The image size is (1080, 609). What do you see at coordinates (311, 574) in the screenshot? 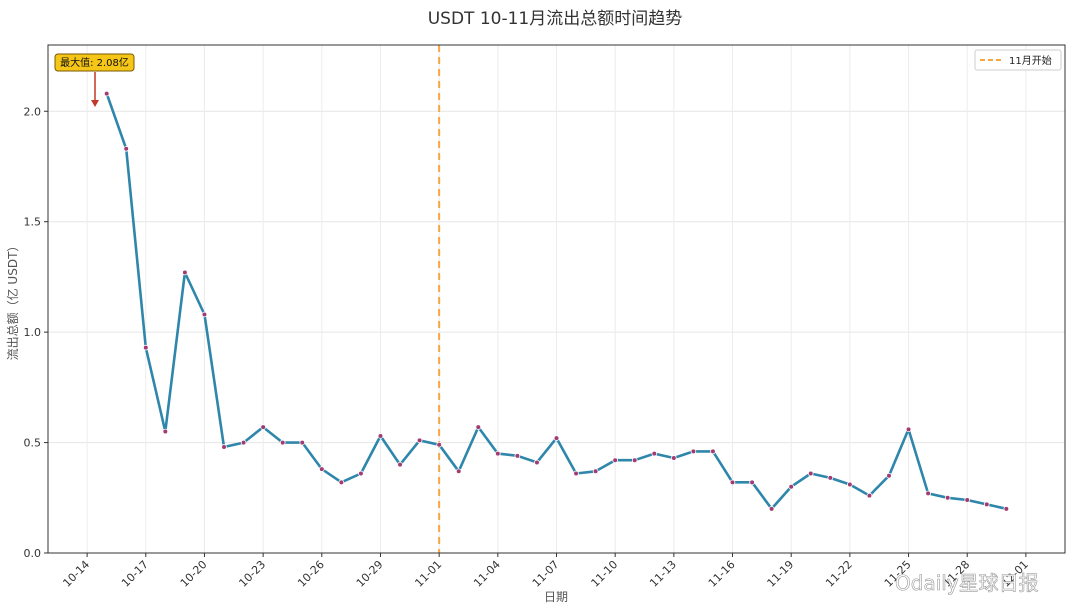
I see `x-tick-label: 10-26` at bounding box center [311, 574].